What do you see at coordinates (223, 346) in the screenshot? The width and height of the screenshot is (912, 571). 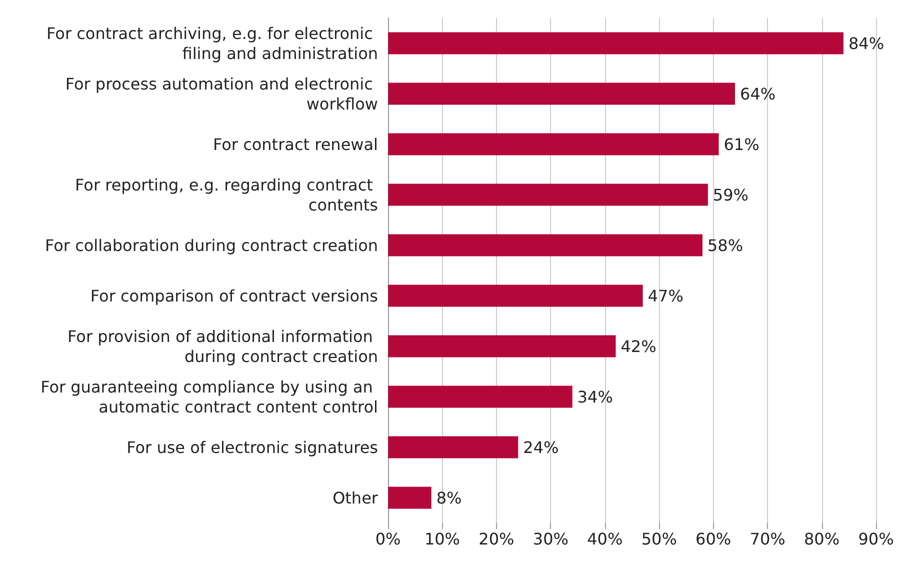 I see `y-tick-label: For provision of additional information during contract creation` at bounding box center [223, 346].